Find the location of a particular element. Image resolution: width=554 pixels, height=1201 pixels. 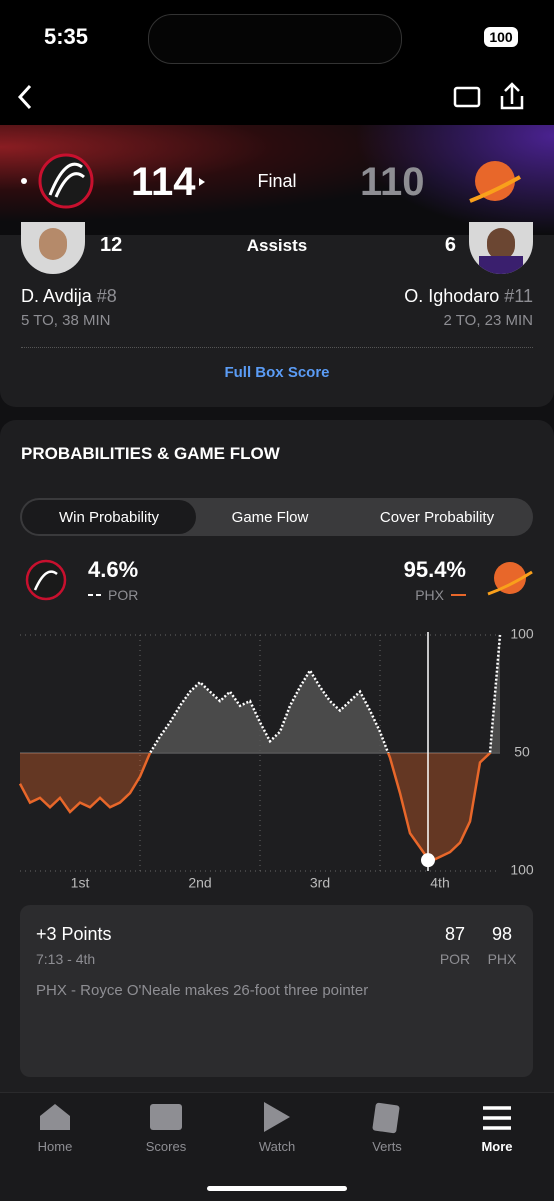

por-team: POR is located at coordinates (123, 595).